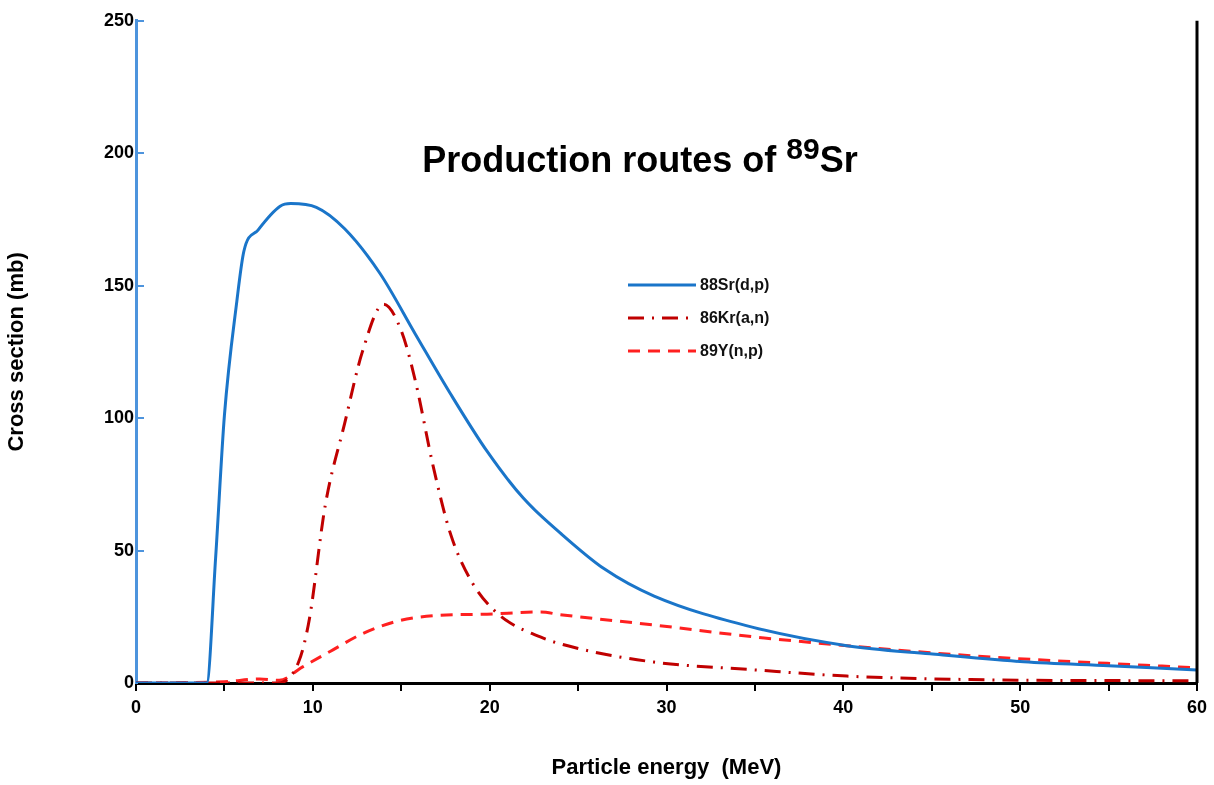  What do you see at coordinates (735, 284) in the screenshot?
I see `legend-label: 88Sr(d,p)` at bounding box center [735, 284].